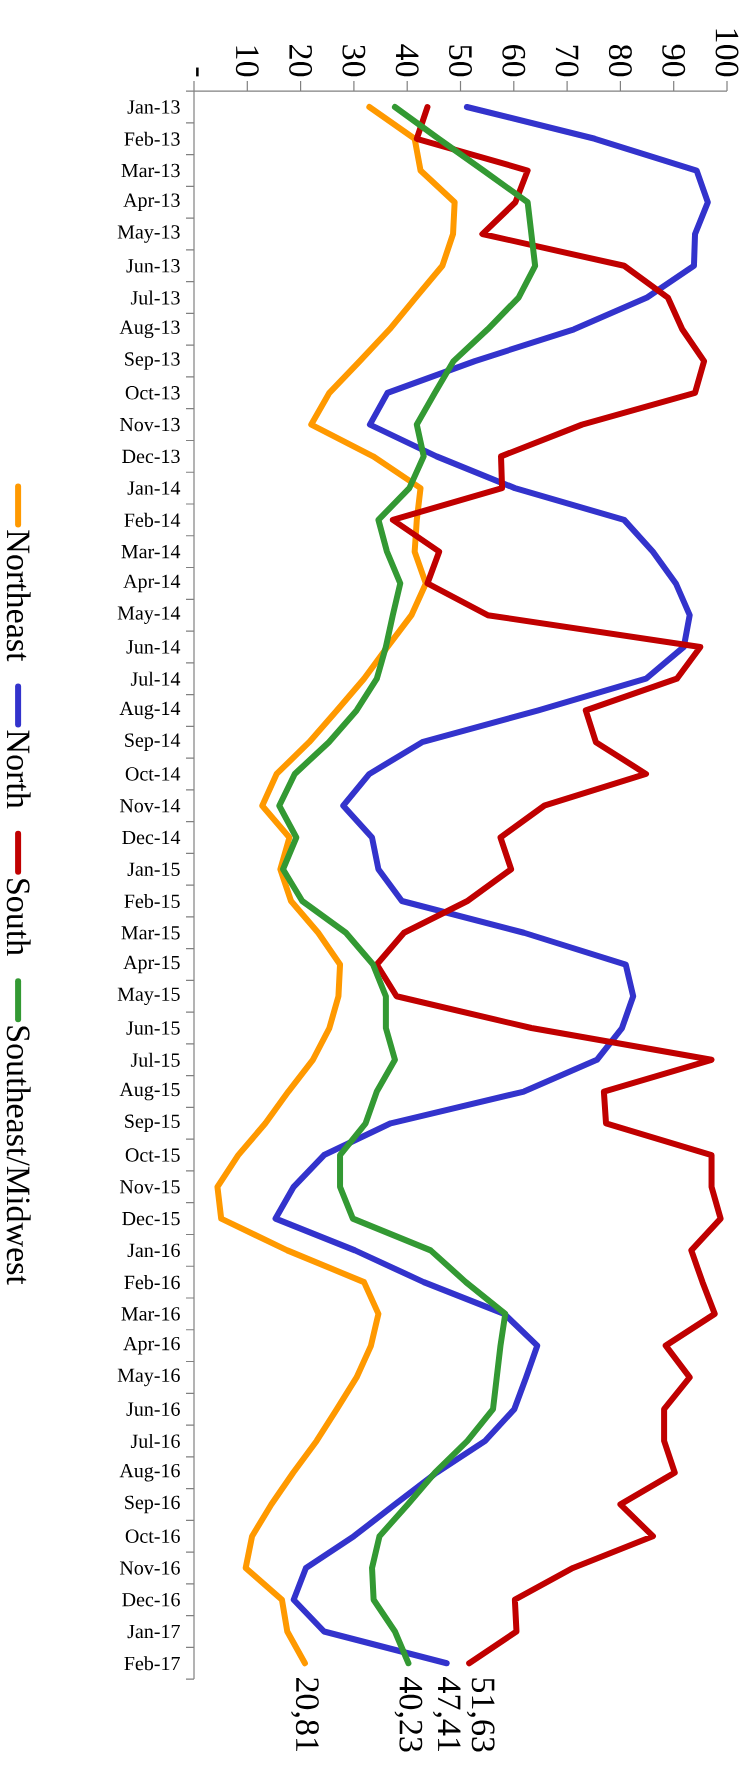  What do you see at coordinates (152, 901) in the screenshot?
I see `y-tick-label: Feb-15` at bounding box center [152, 901].